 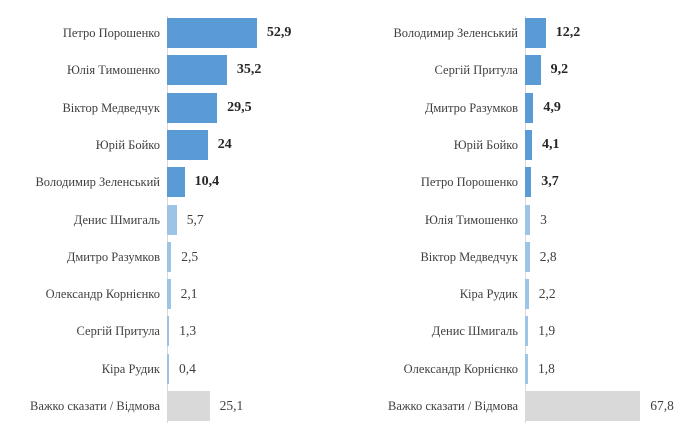 I want to click on bar-row: Юрій Бойко 24, so click(x=172, y=145).